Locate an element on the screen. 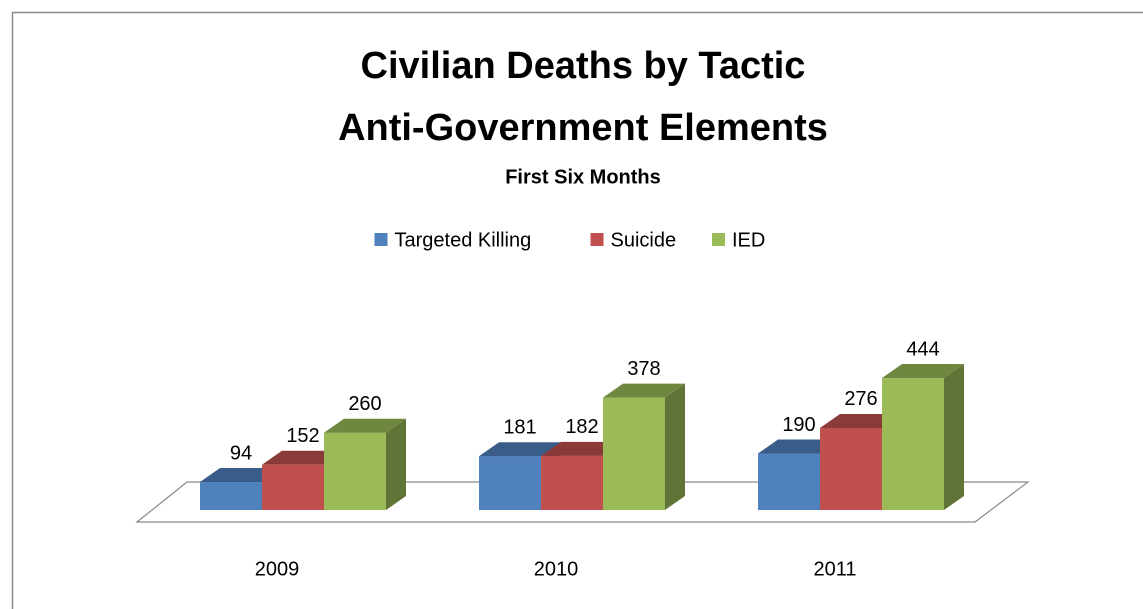  legend-label: IED is located at coordinates (748, 240).